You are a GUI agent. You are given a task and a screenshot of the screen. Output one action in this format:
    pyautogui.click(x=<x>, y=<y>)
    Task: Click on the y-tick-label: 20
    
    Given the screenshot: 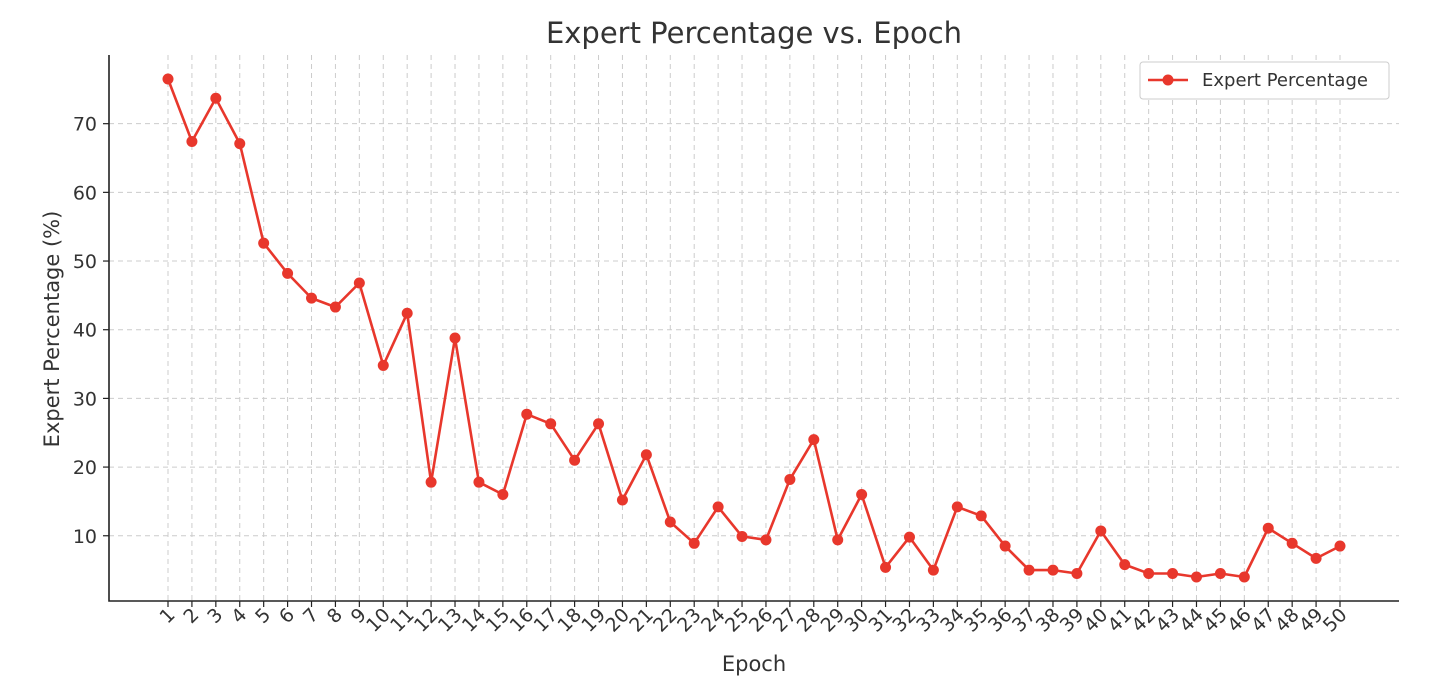 What is the action you would take?
    pyautogui.click(x=85, y=468)
    